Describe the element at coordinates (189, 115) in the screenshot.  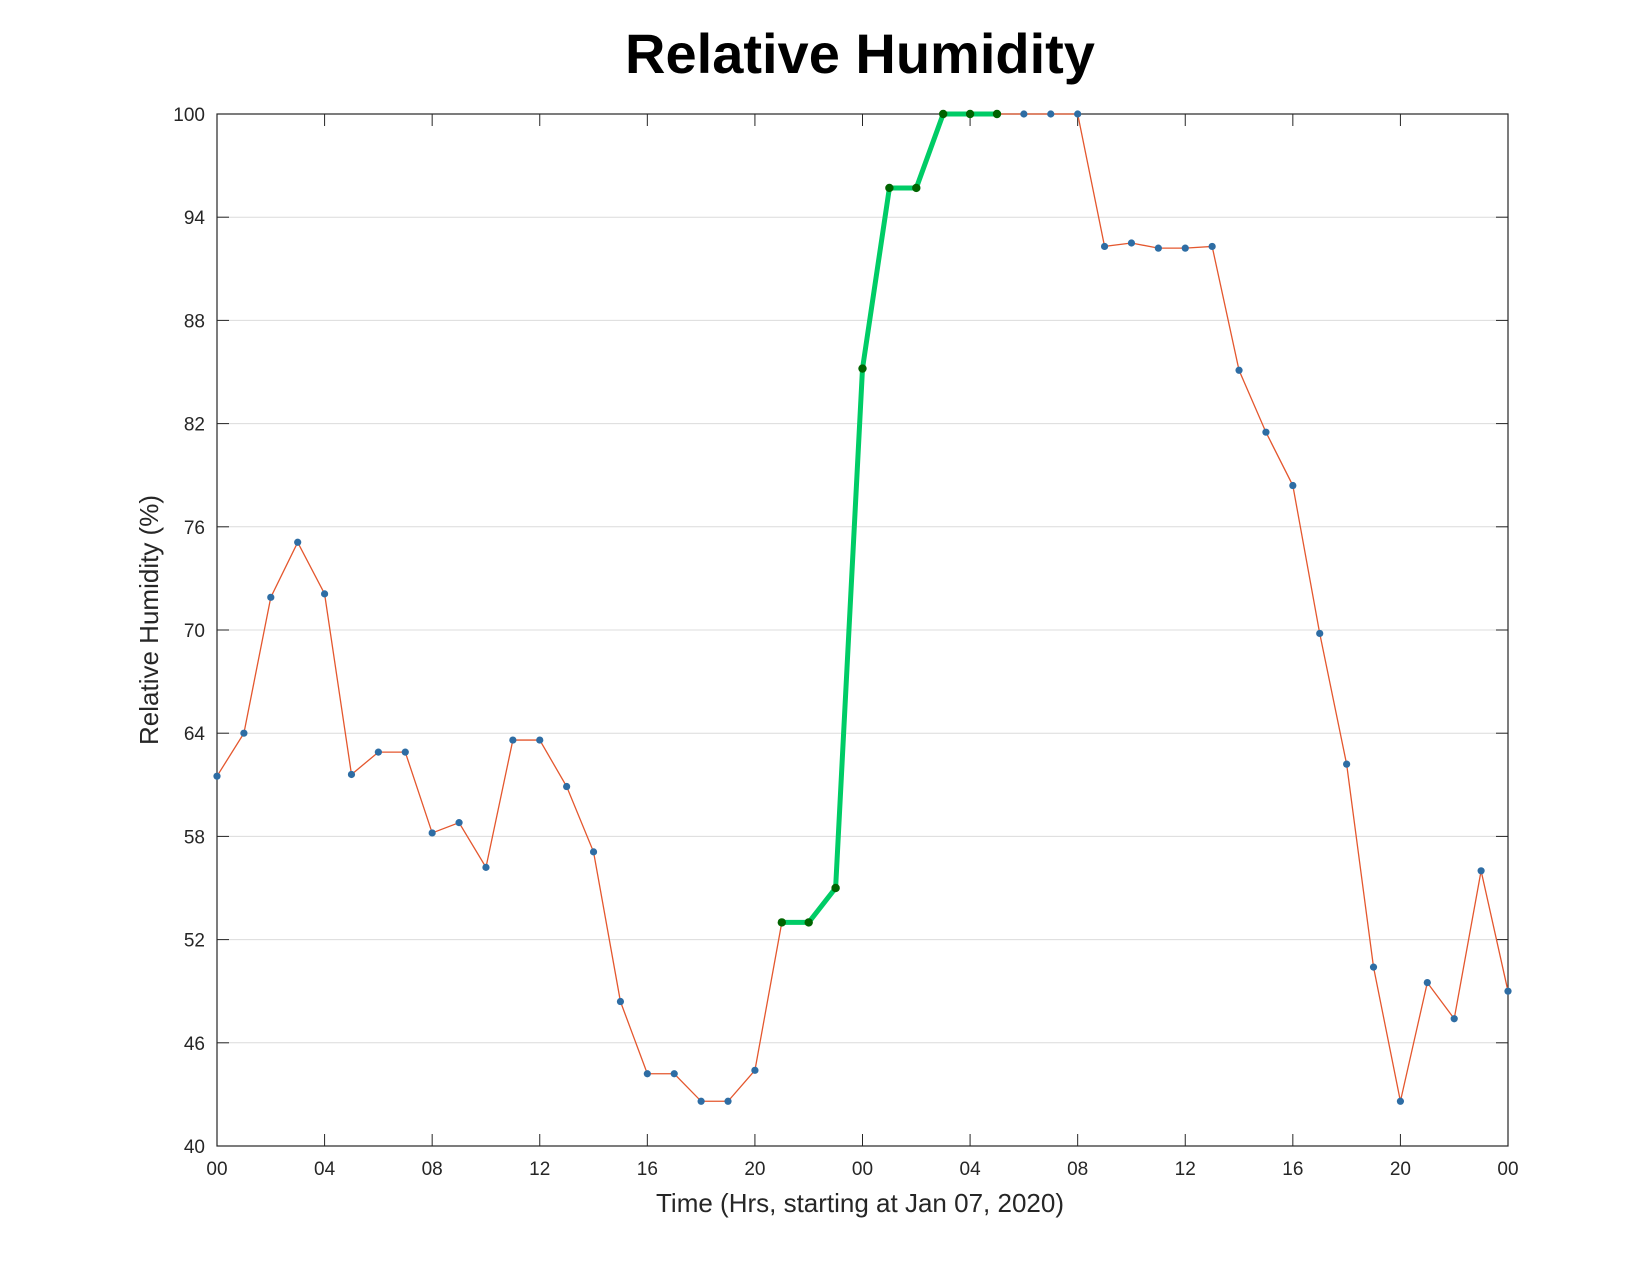
I see `y-tick-label: 100` at that location.